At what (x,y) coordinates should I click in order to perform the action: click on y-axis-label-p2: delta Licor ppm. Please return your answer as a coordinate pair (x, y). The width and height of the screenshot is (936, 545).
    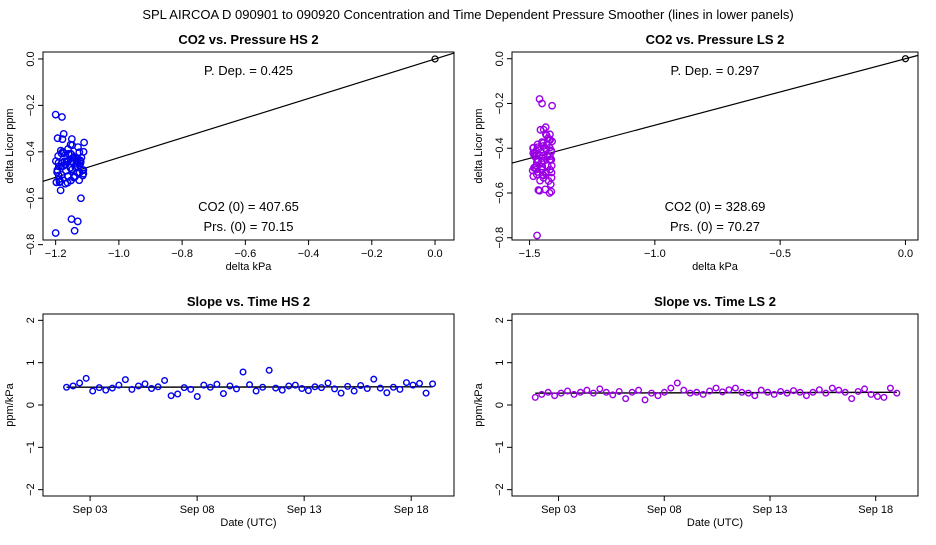
    Looking at the image, I should click on (479, 145).